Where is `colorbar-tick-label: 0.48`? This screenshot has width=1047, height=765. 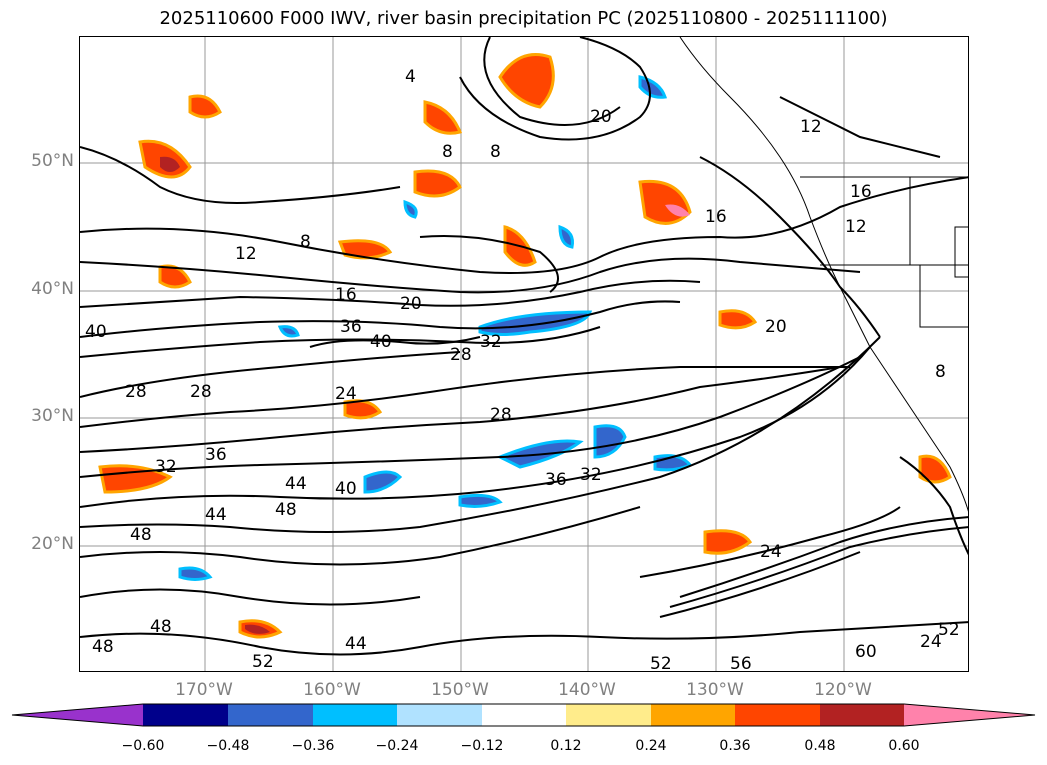 colorbar-tick-label: 0.48 is located at coordinates (820, 746).